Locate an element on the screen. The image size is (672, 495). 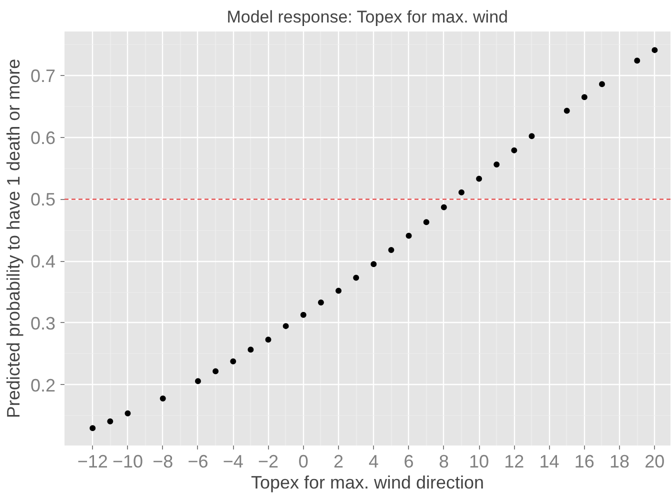
x-tick-label: −6 is located at coordinates (198, 462).